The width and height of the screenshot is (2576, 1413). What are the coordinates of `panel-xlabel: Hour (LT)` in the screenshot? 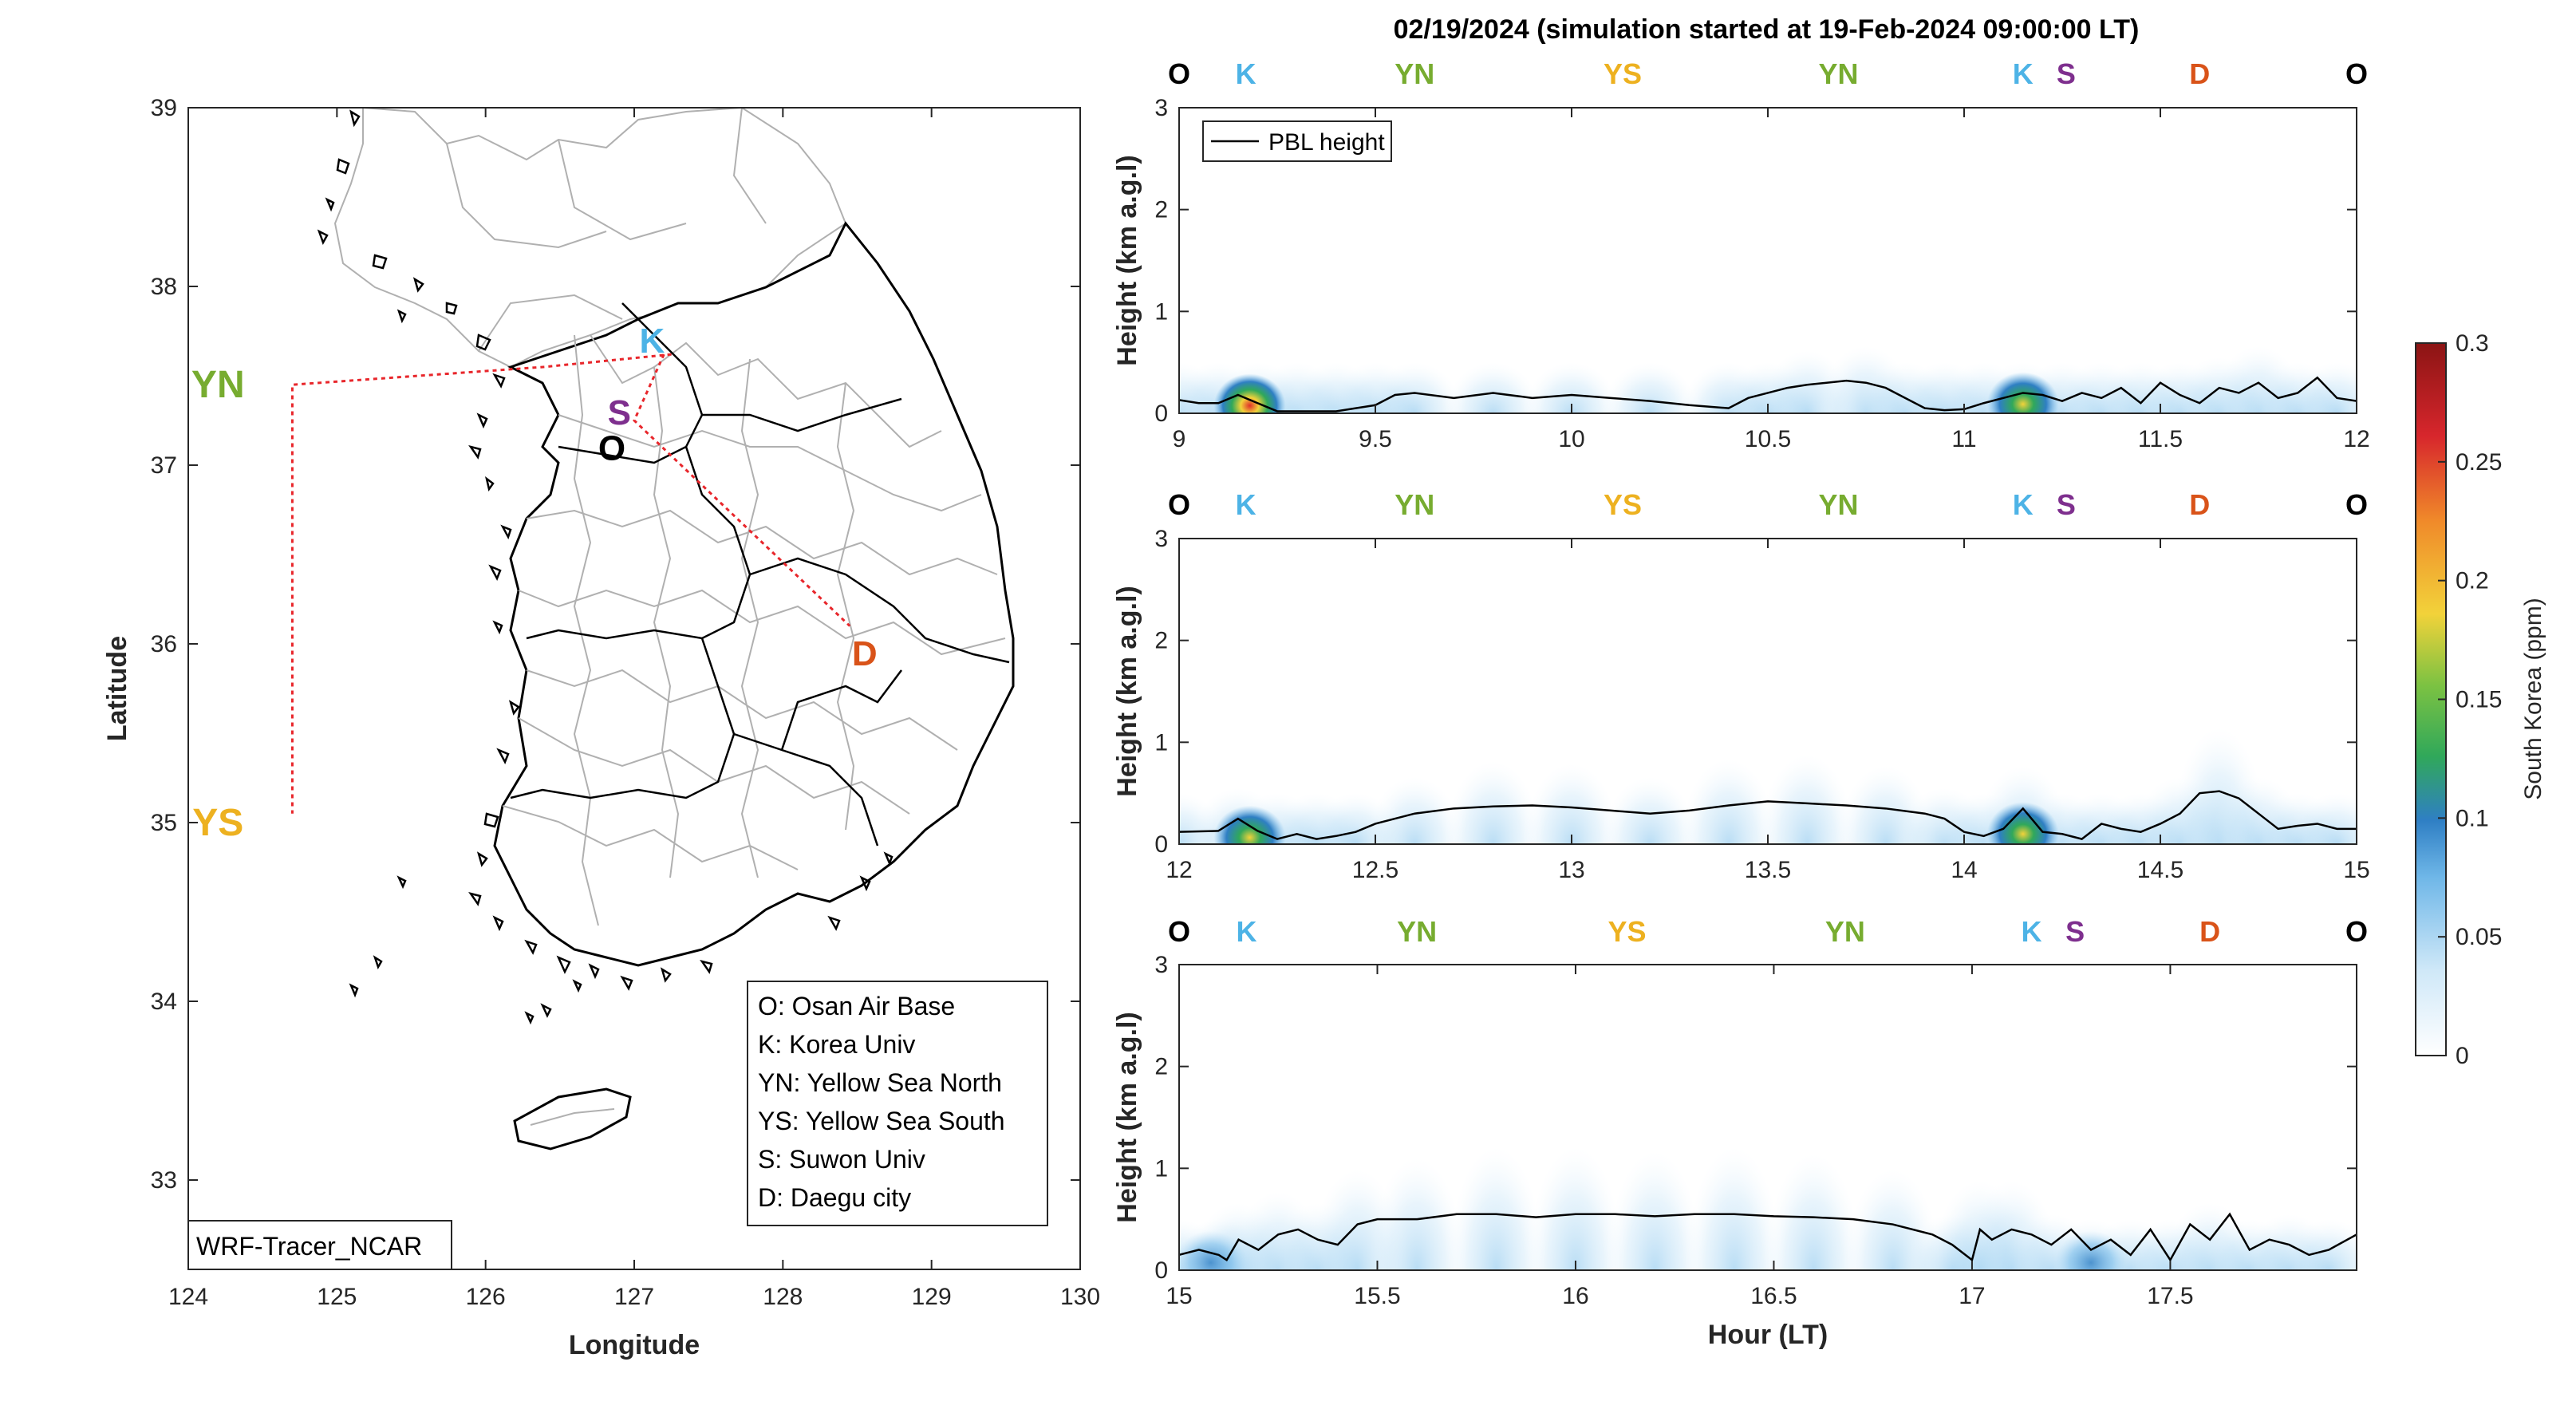 It's located at (1768, 1335).